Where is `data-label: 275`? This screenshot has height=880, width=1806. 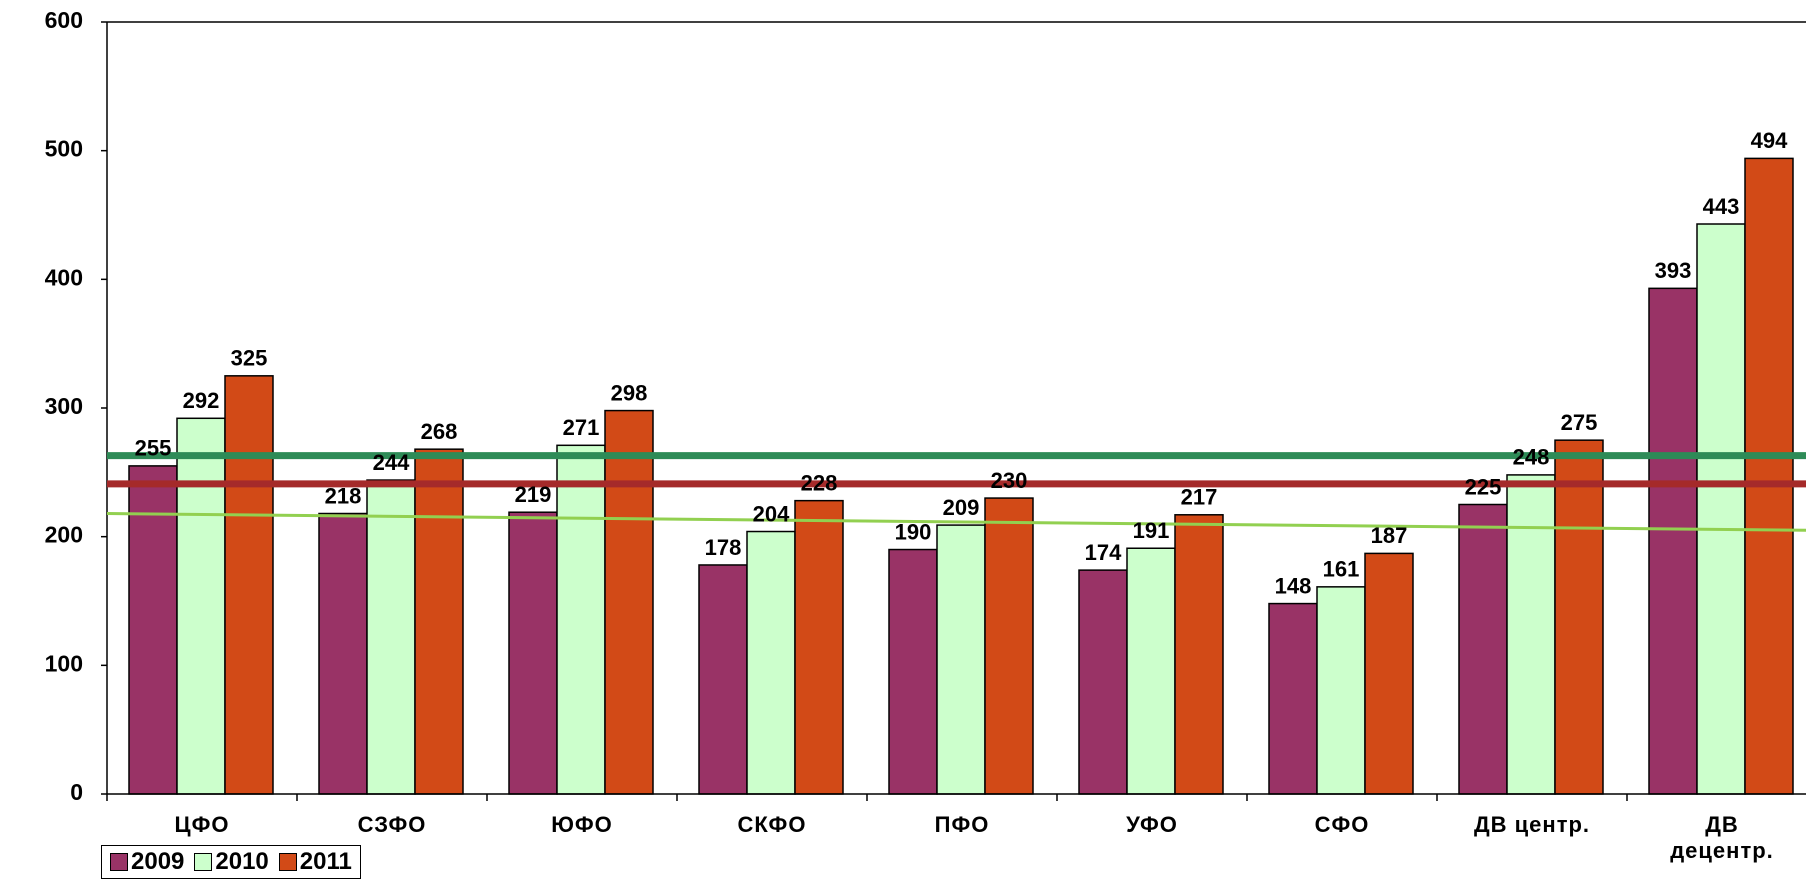 data-label: 275 is located at coordinates (1579, 422).